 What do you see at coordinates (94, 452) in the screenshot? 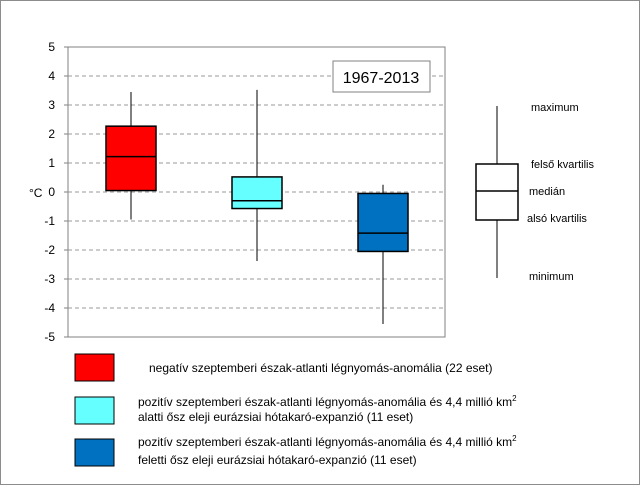
I see `legend-swatch-blue` at bounding box center [94, 452].